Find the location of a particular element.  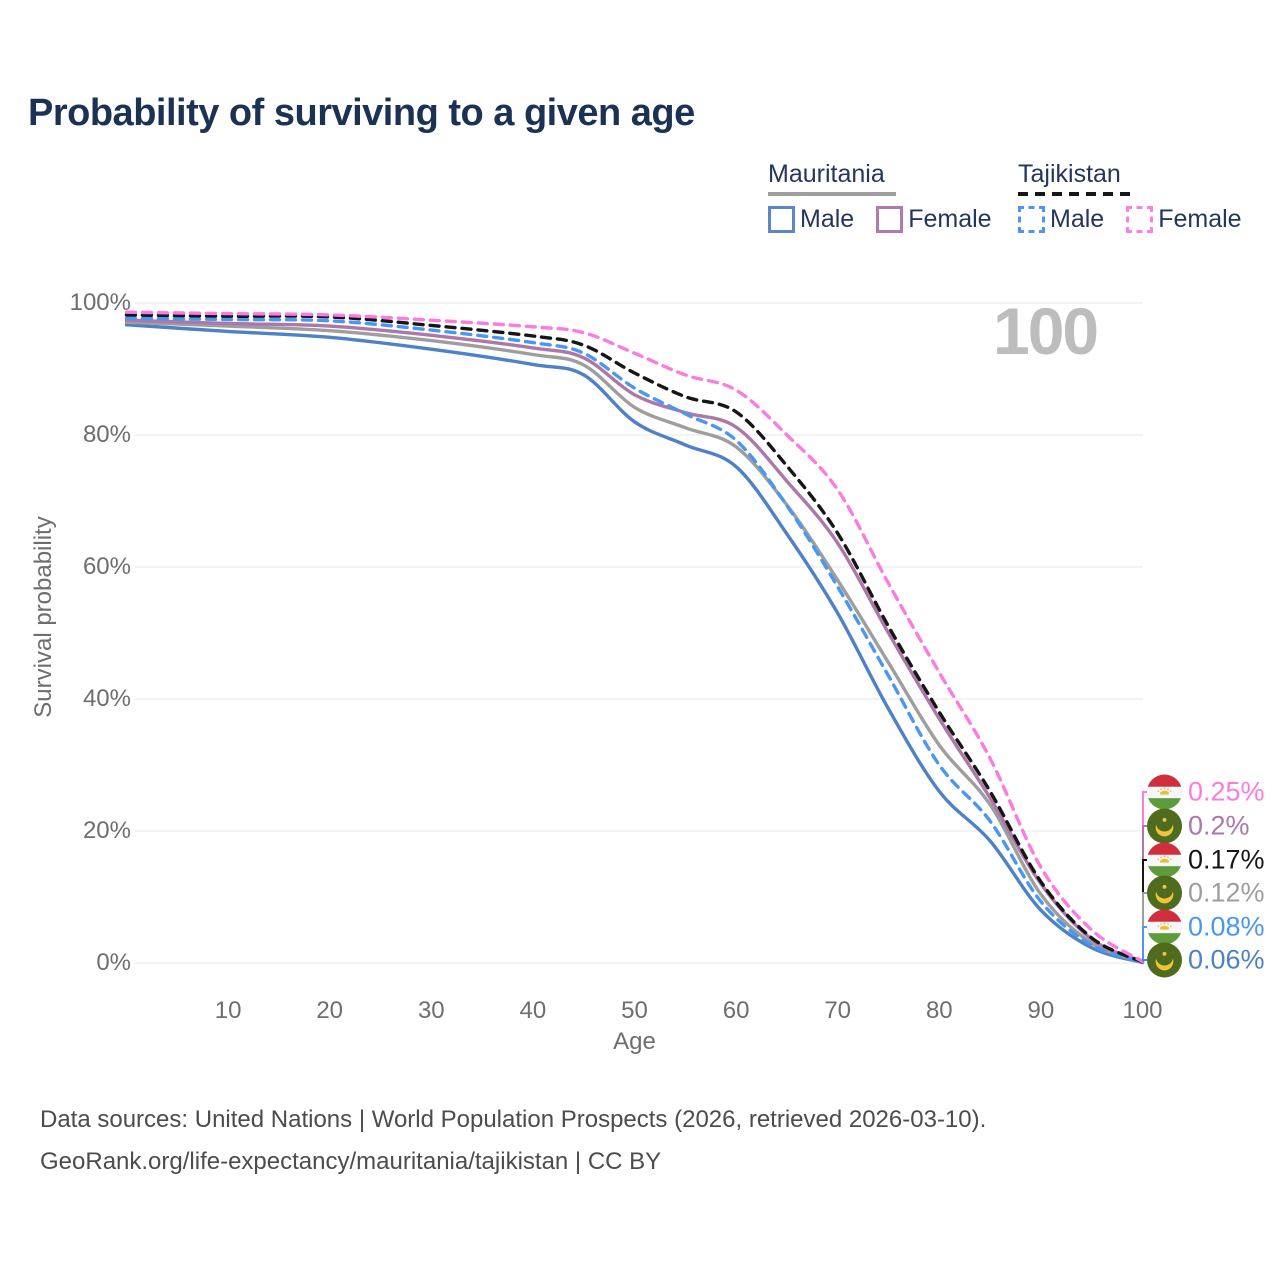

end-label-value: 0.17% is located at coordinates (1226, 859).